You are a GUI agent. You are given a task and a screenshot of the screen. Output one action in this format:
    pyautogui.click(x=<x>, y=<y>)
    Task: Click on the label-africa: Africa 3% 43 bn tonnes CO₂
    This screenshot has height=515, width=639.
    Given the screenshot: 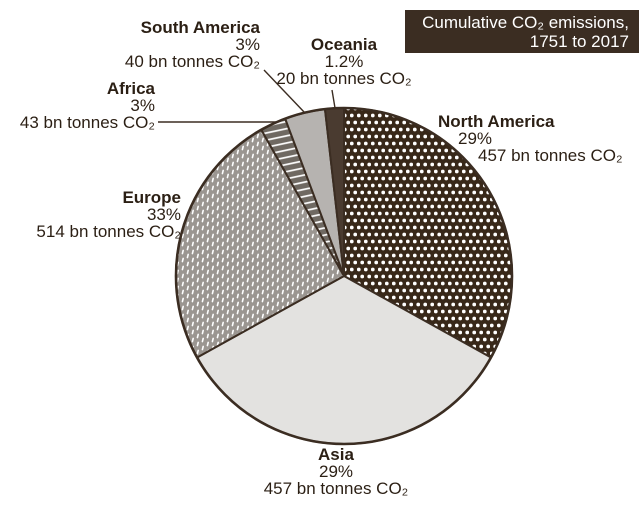 What is the action you would take?
    pyautogui.click(x=77, y=105)
    